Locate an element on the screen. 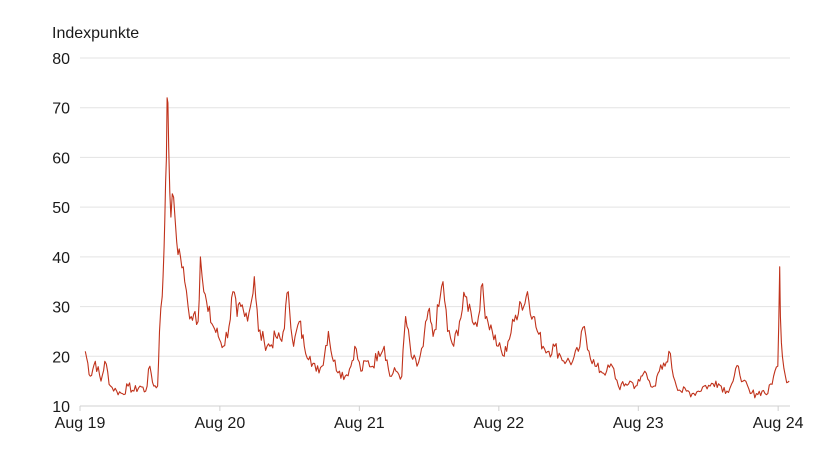  x-axis-ticks: Aug 19 Aug 20 Aug 21 Aug 22 Aug 23 Aug 24 is located at coordinates (429, 419).